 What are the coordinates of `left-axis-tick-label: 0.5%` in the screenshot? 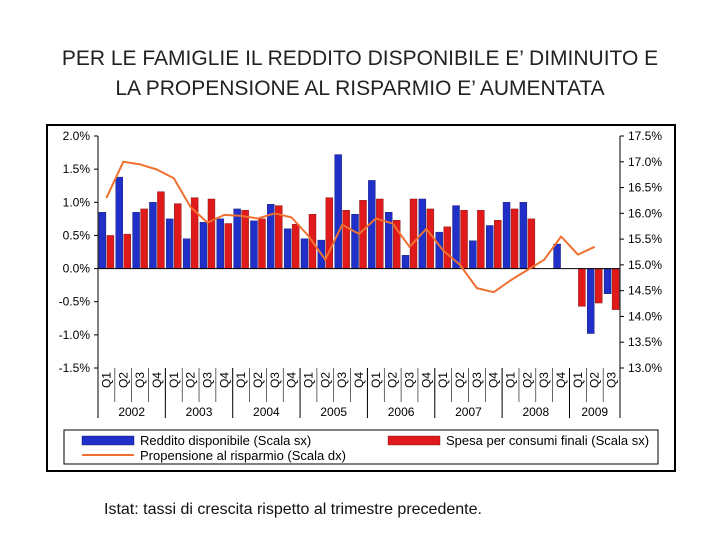 It's located at (77, 235).